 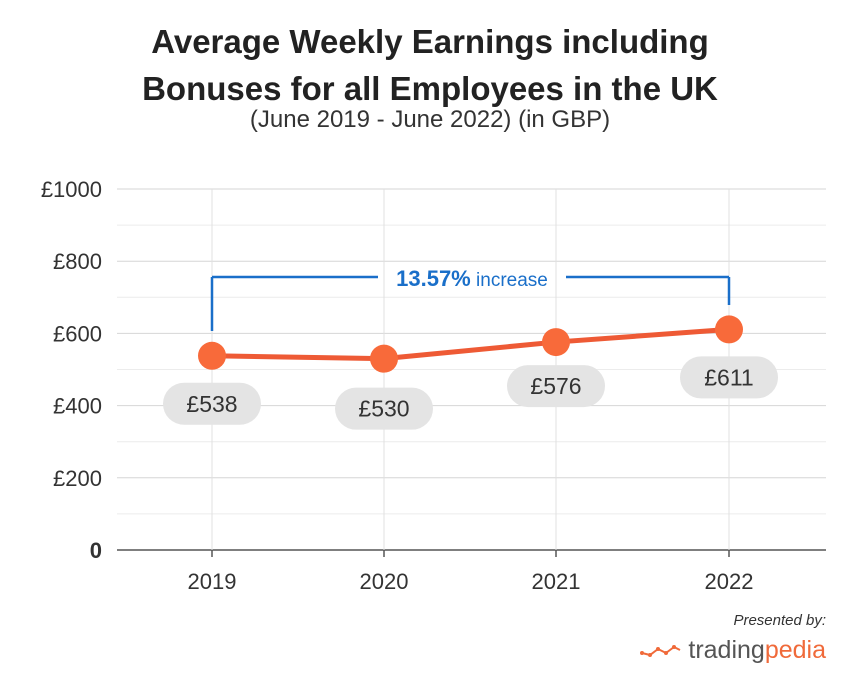 I want to click on annotation-text: increase, so click(x=509, y=280).